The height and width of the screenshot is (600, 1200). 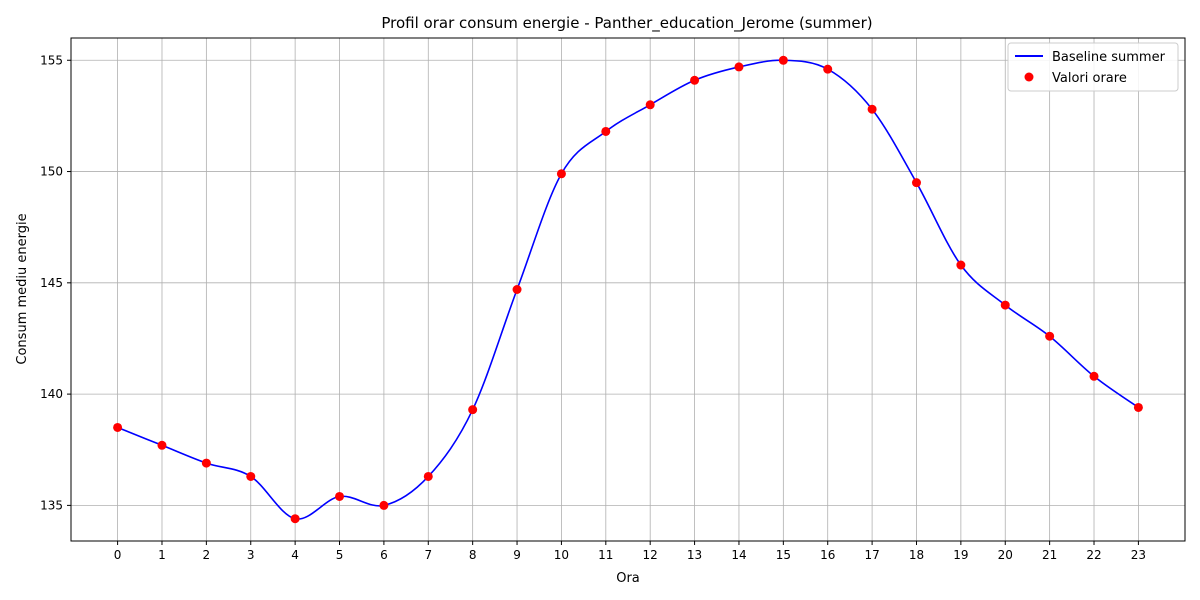 I want to click on y-tick-label: 140, so click(x=51, y=394).